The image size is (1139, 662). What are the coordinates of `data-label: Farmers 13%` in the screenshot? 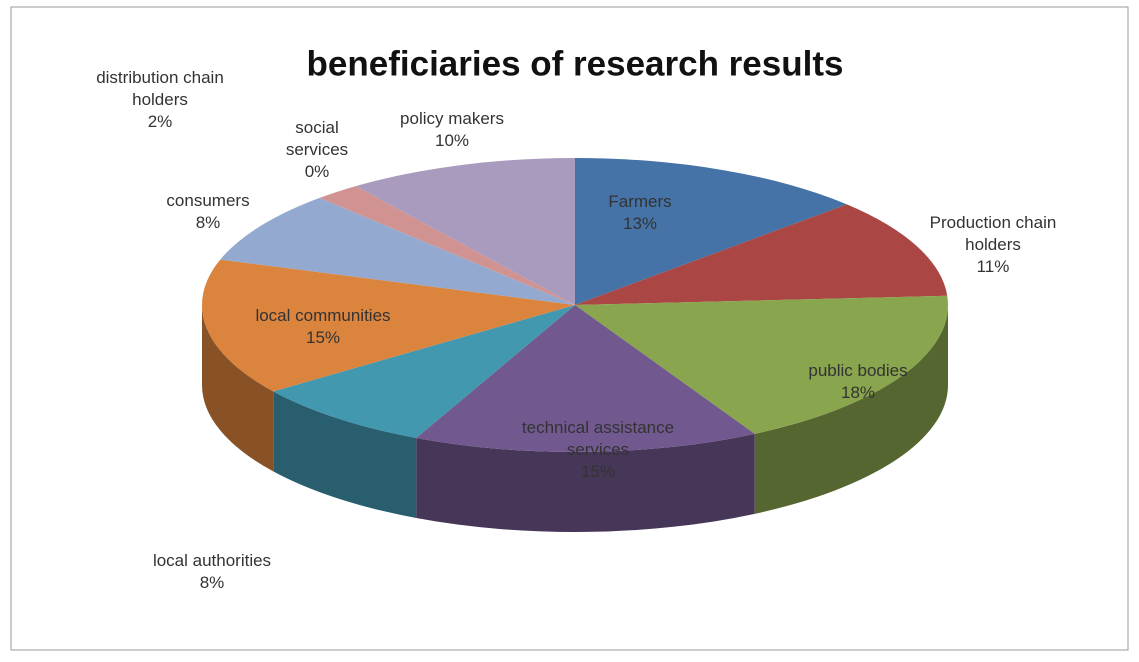 It's located at (640, 213).